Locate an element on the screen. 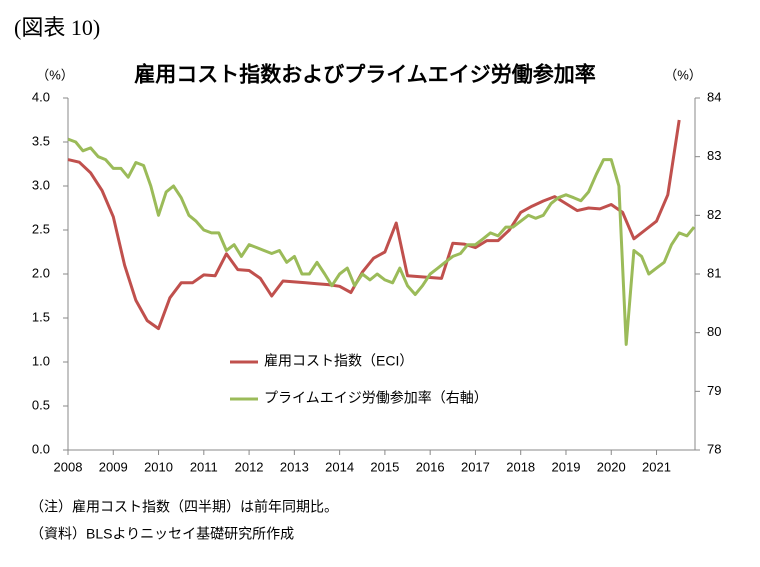  legend-label: プライムエイジ労働参加率（右軸） is located at coordinates (376, 398).